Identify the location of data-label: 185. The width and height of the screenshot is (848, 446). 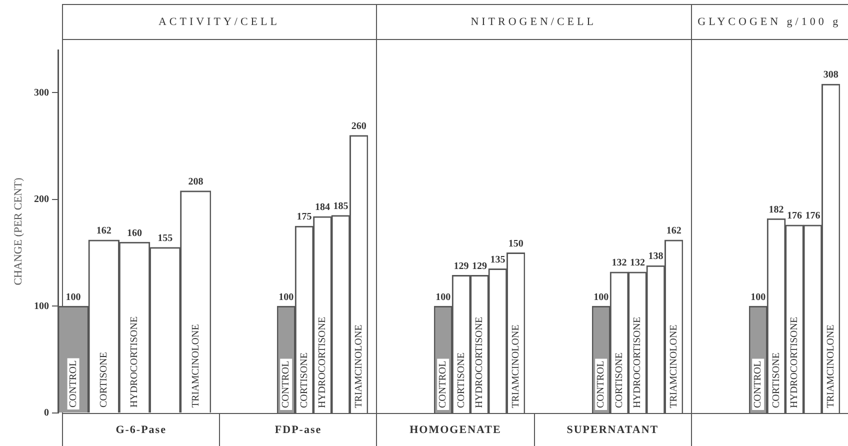
(340, 206).